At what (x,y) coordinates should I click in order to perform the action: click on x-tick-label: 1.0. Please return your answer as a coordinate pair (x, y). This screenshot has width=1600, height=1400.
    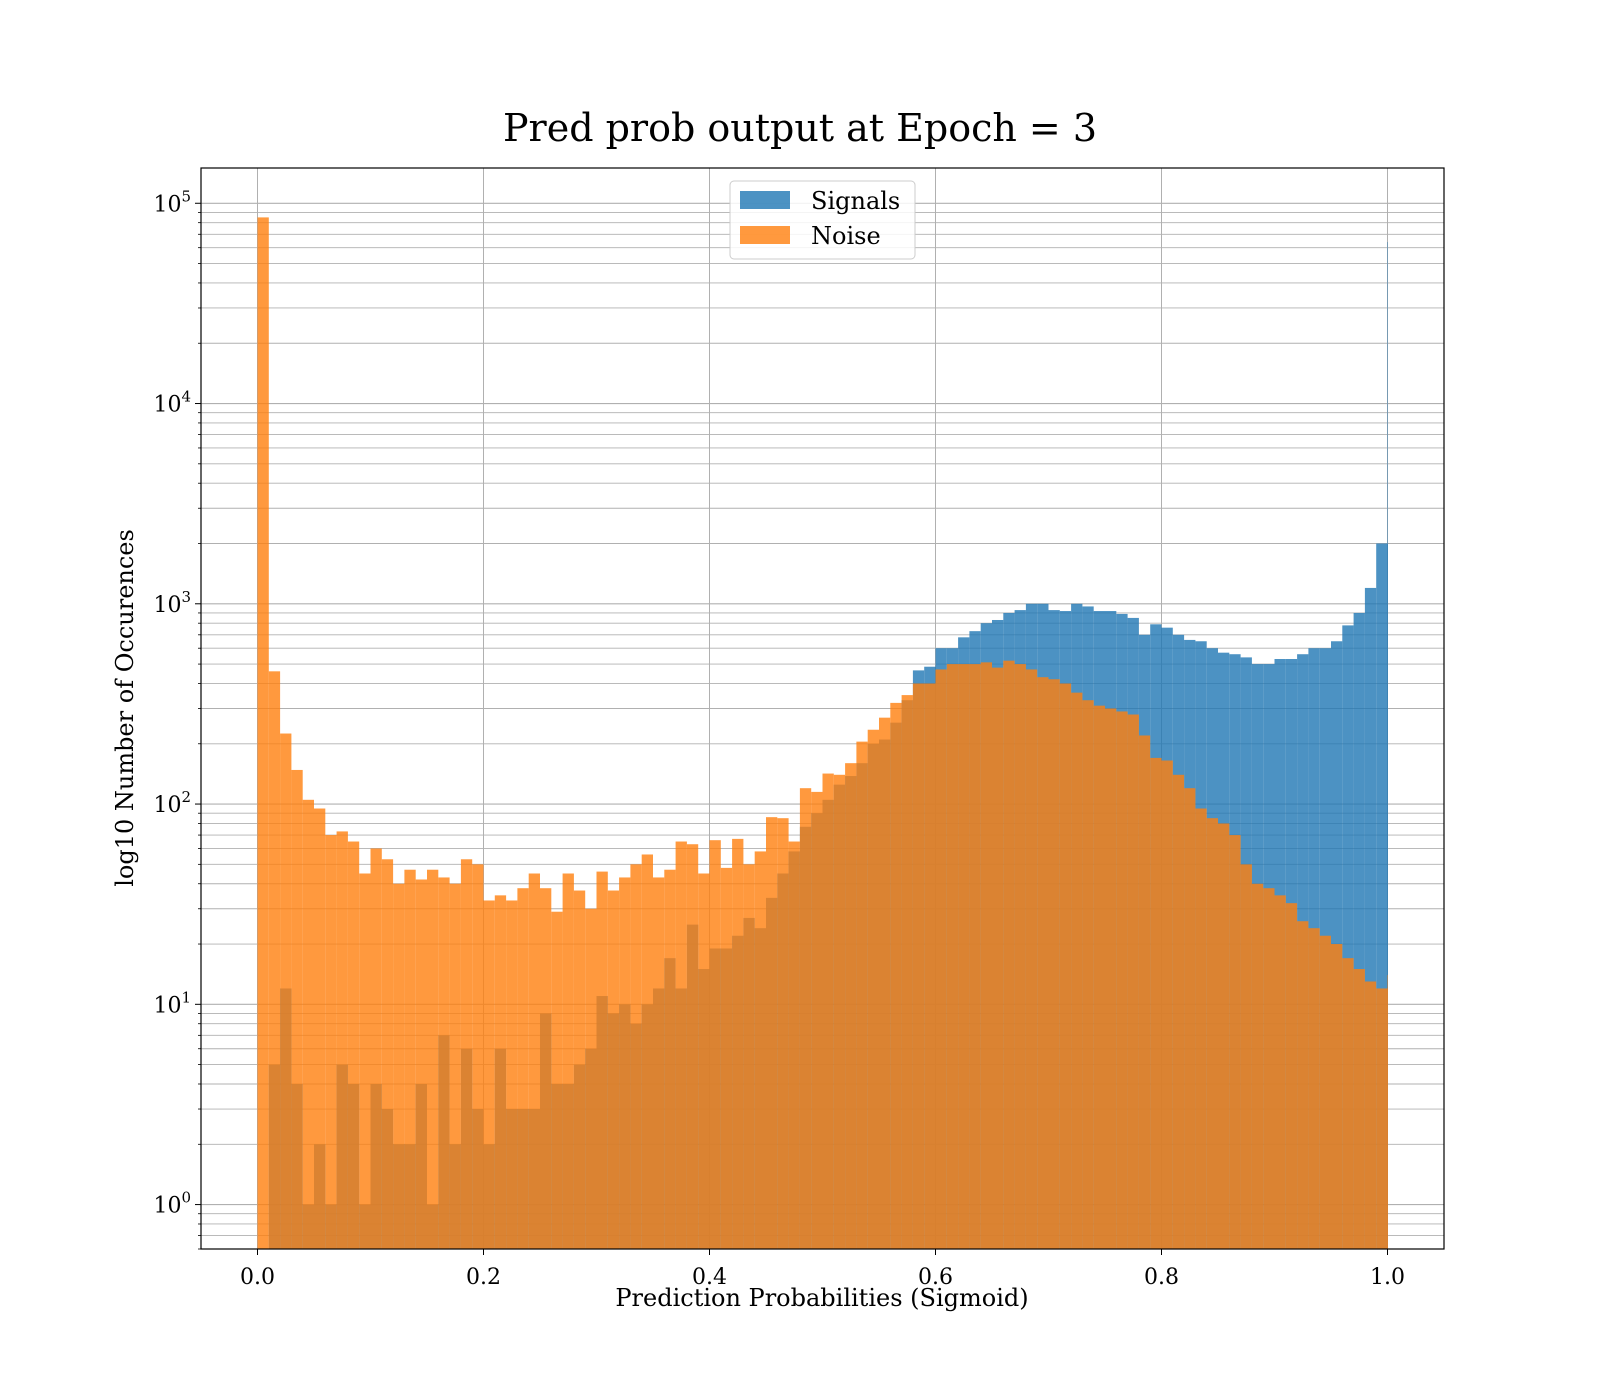
    Looking at the image, I should click on (1387, 1277).